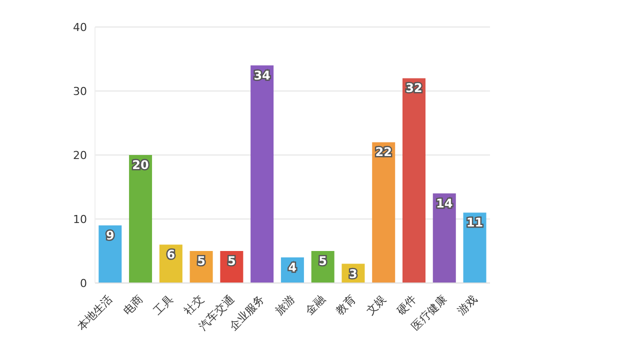 This screenshot has width=630, height=342. Describe the element at coordinates (475, 223) in the screenshot. I see `data-label: 11` at that location.